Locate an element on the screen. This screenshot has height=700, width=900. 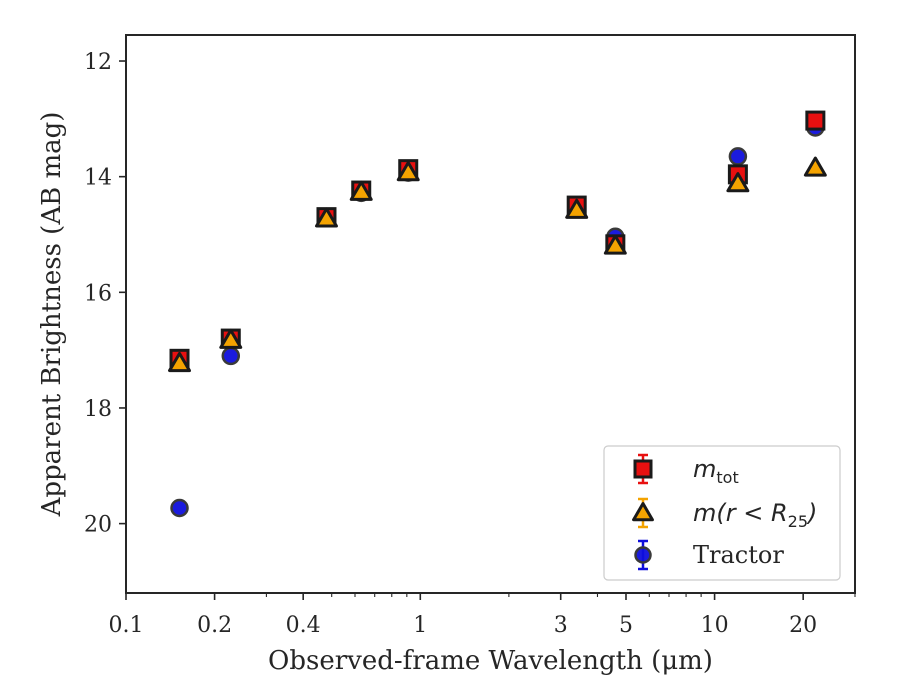
y-tick-label: 12 is located at coordinates (98, 62).